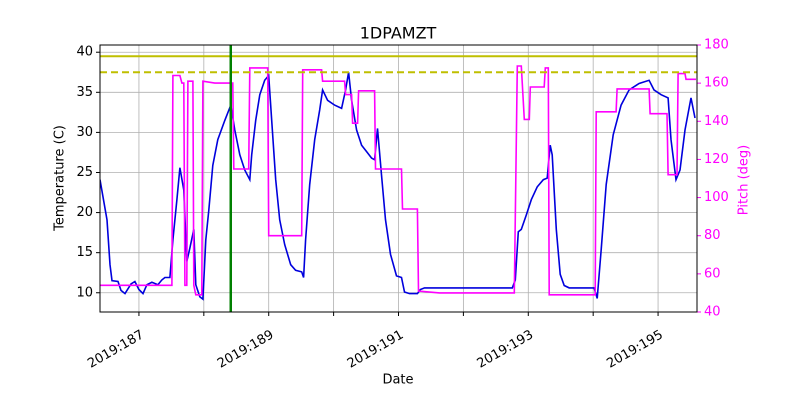 This screenshot has width=800, height=400. Describe the element at coordinates (84, 212) in the screenshot. I see `y-tick-label: 20` at that location.